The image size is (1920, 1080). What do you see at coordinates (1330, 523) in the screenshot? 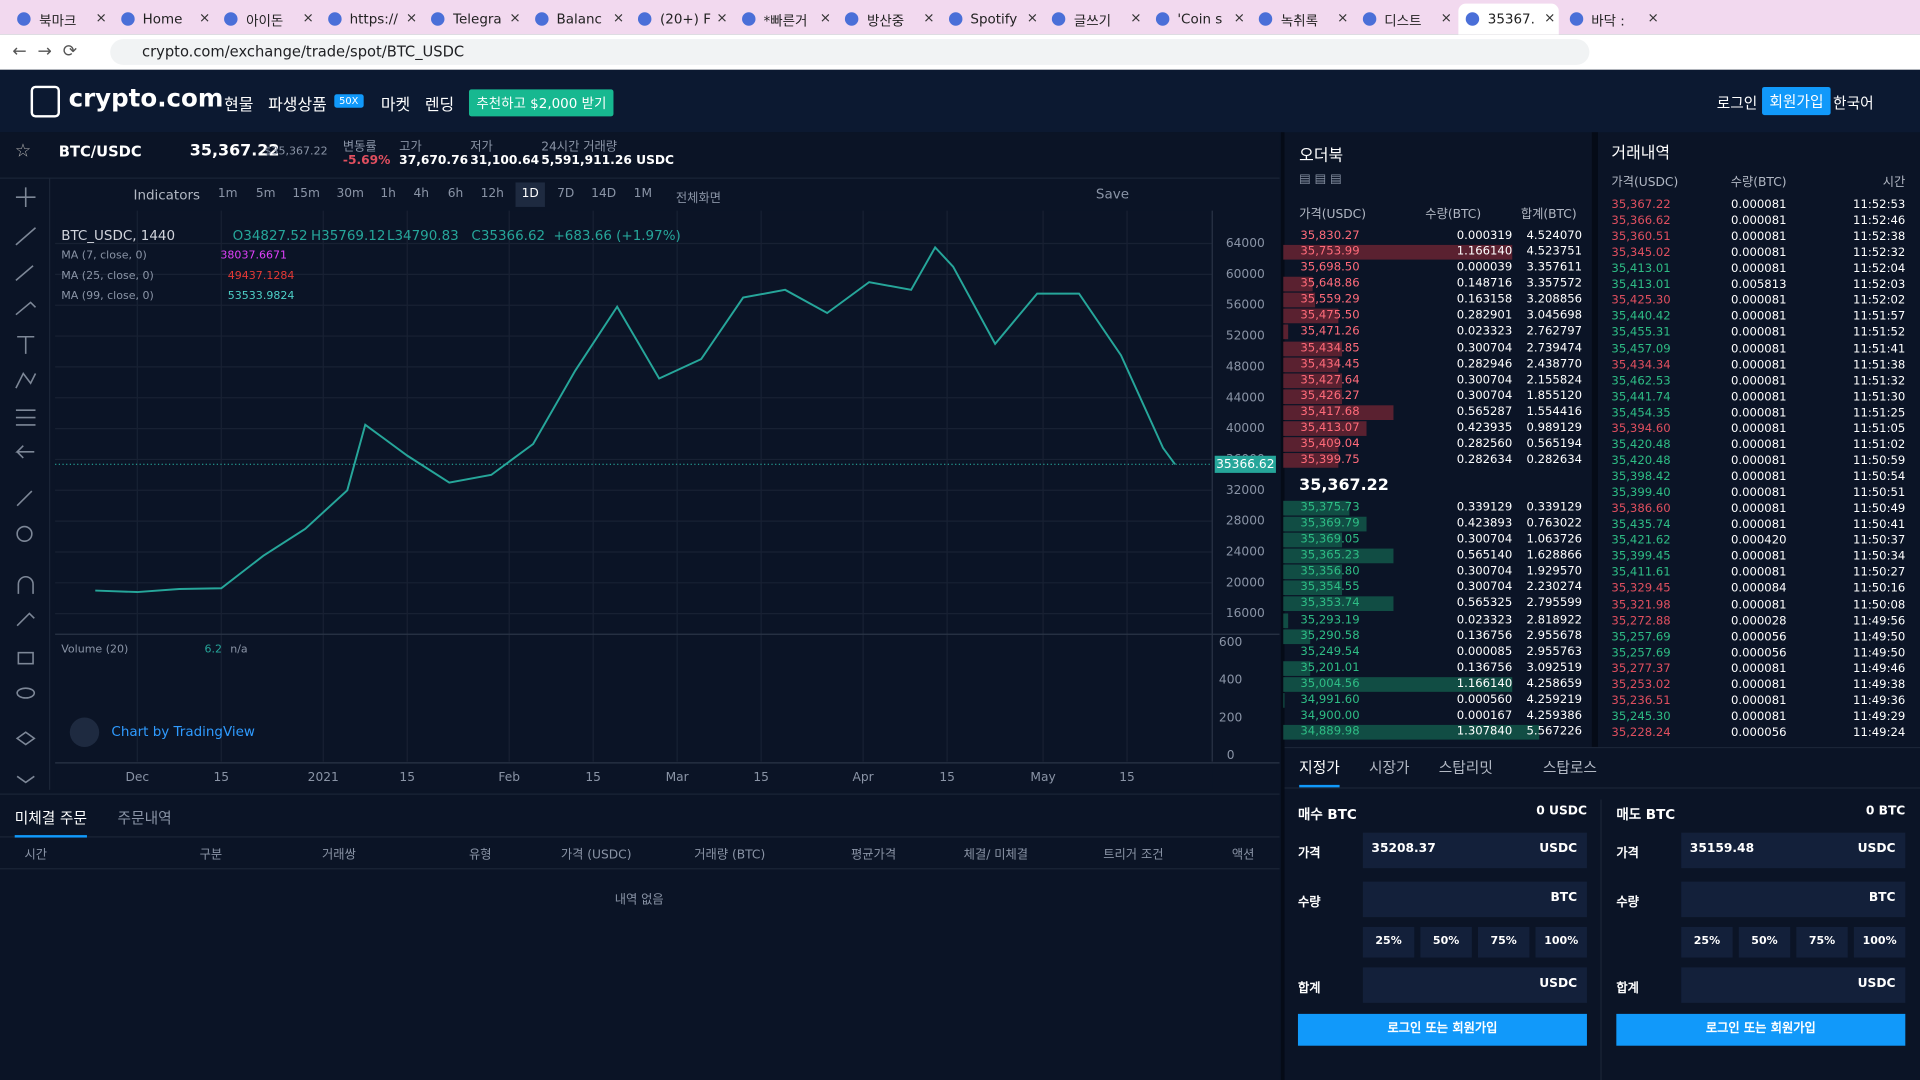
I see `book-price: 35,369.79` at bounding box center [1330, 523].